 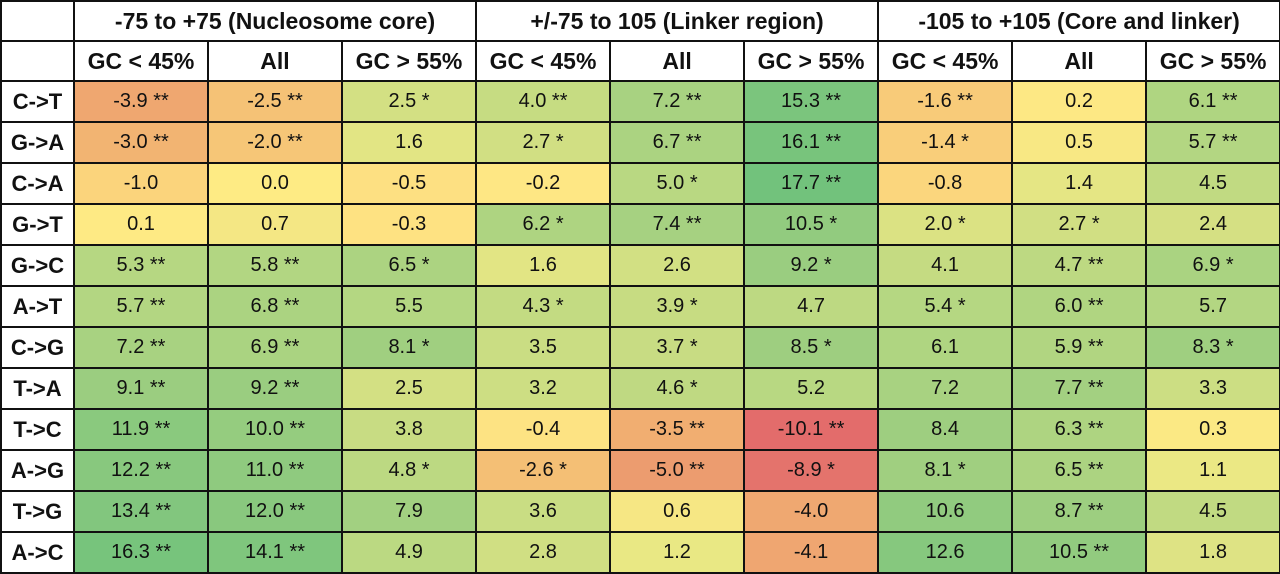 I want to click on value-cell: 2.6, so click(x=677, y=265).